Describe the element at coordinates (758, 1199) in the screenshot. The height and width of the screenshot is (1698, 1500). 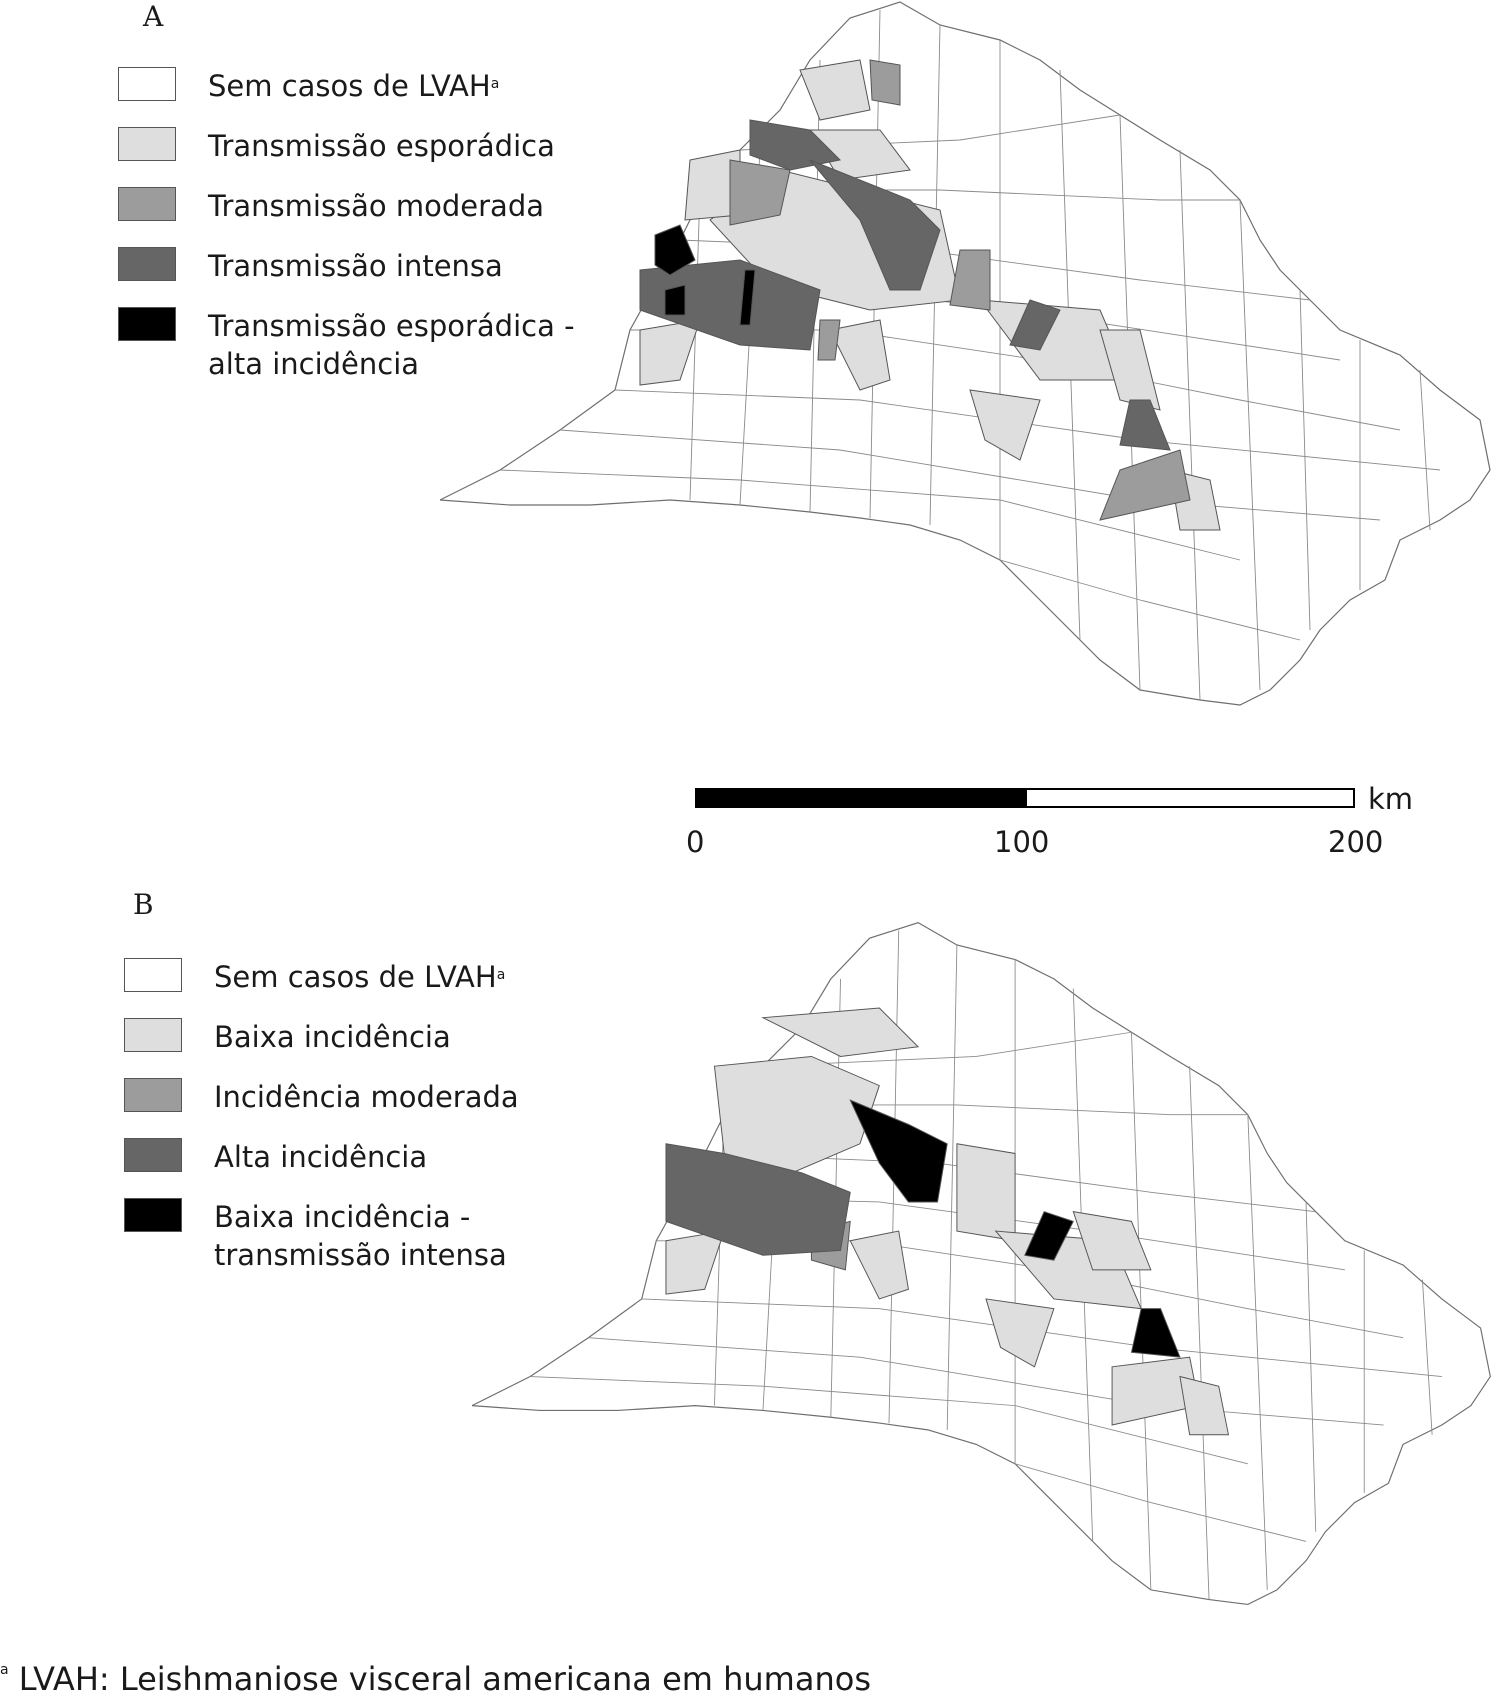
I see `area-high` at that location.